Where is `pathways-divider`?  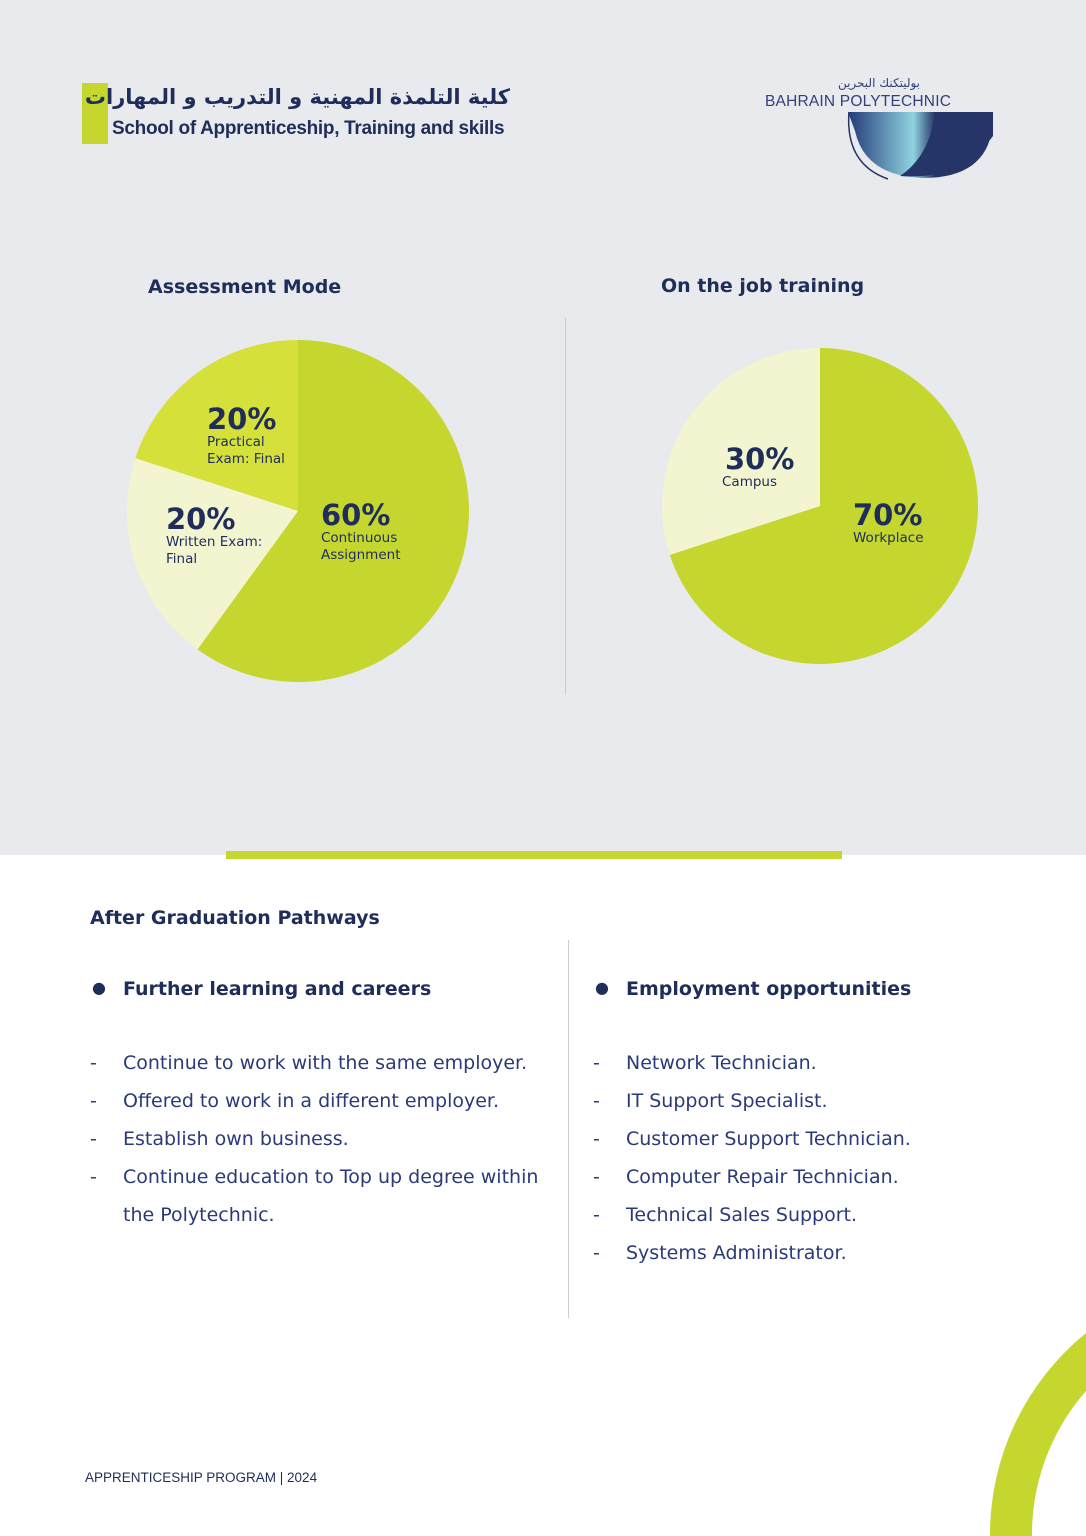 pathways-divider is located at coordinates (568, 1129).